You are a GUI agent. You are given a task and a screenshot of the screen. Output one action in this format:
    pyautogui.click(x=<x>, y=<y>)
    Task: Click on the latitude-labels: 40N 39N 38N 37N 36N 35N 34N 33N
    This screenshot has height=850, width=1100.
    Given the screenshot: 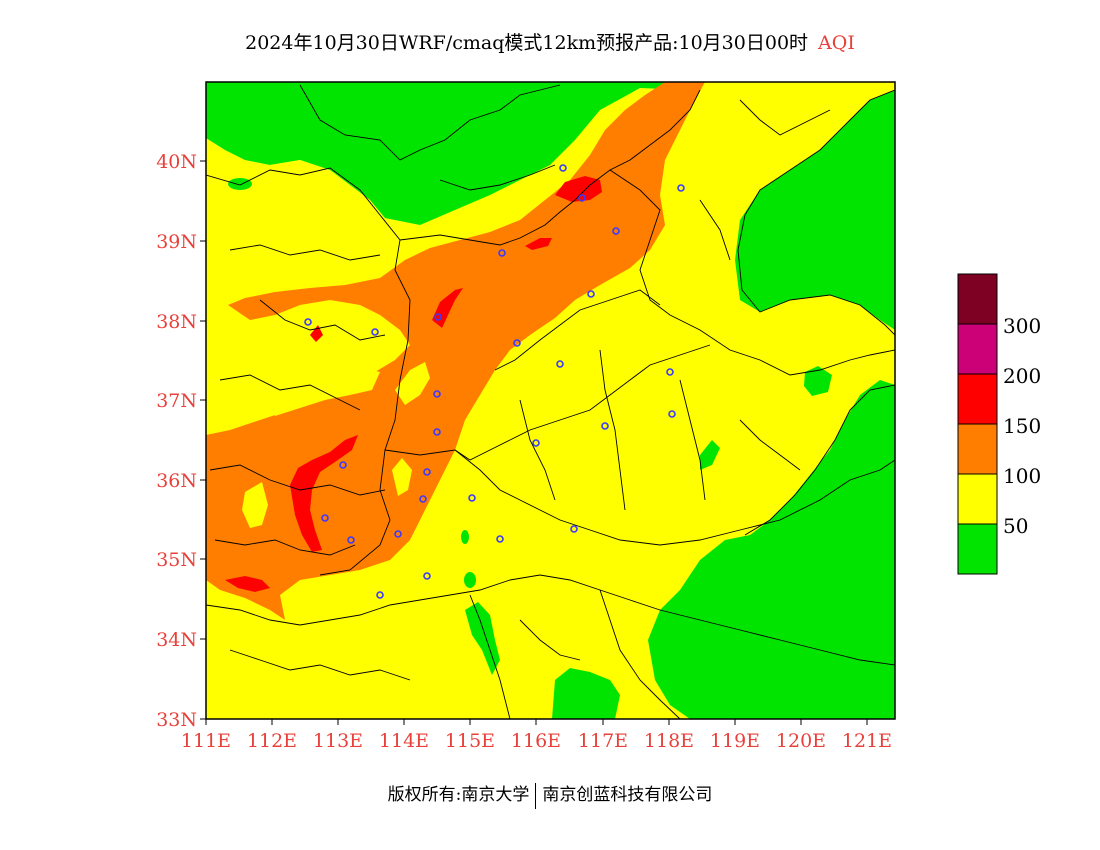 What is the action you would take?
    pyautogui.click(x=176, y=441)
    